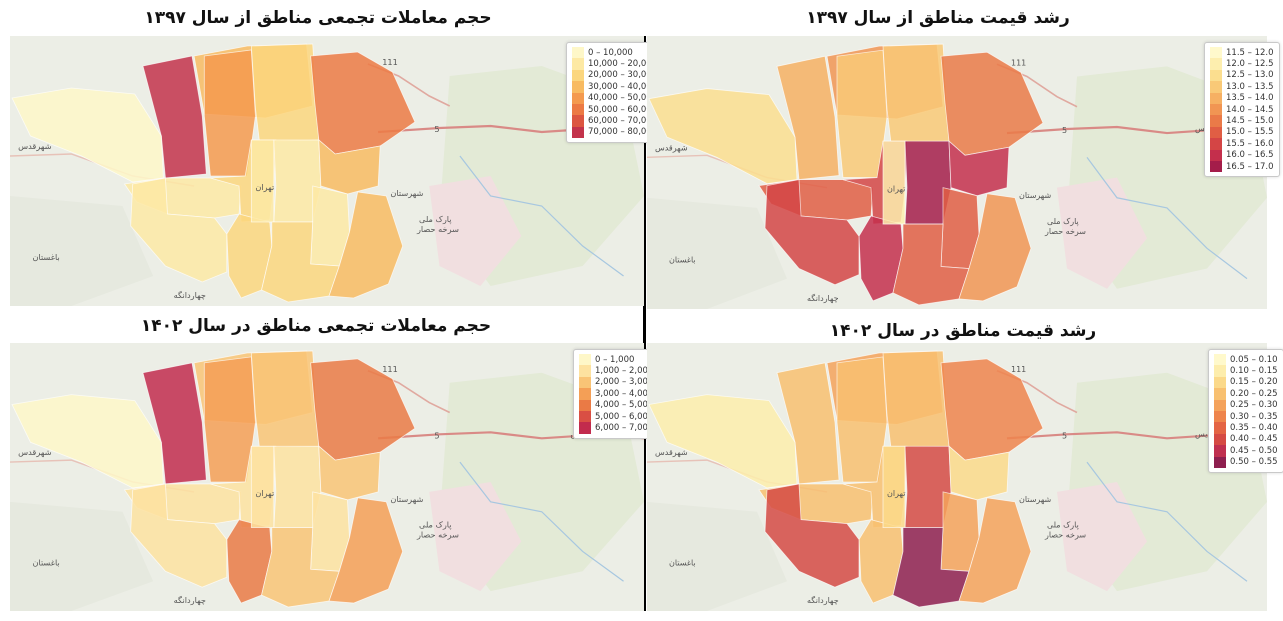  Describe the element at coordinates (1018, 369) in the screenshot. I see `map-label-road-111: 111` at that location.